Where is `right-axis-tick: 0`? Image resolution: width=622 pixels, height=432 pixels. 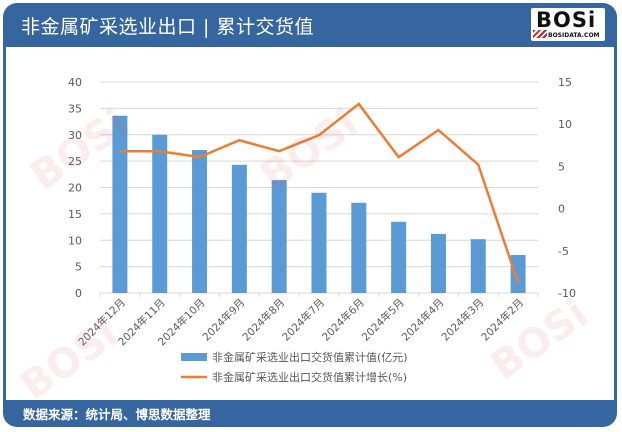 right-axis-tick: 0 is located at coordinates (561, 209).